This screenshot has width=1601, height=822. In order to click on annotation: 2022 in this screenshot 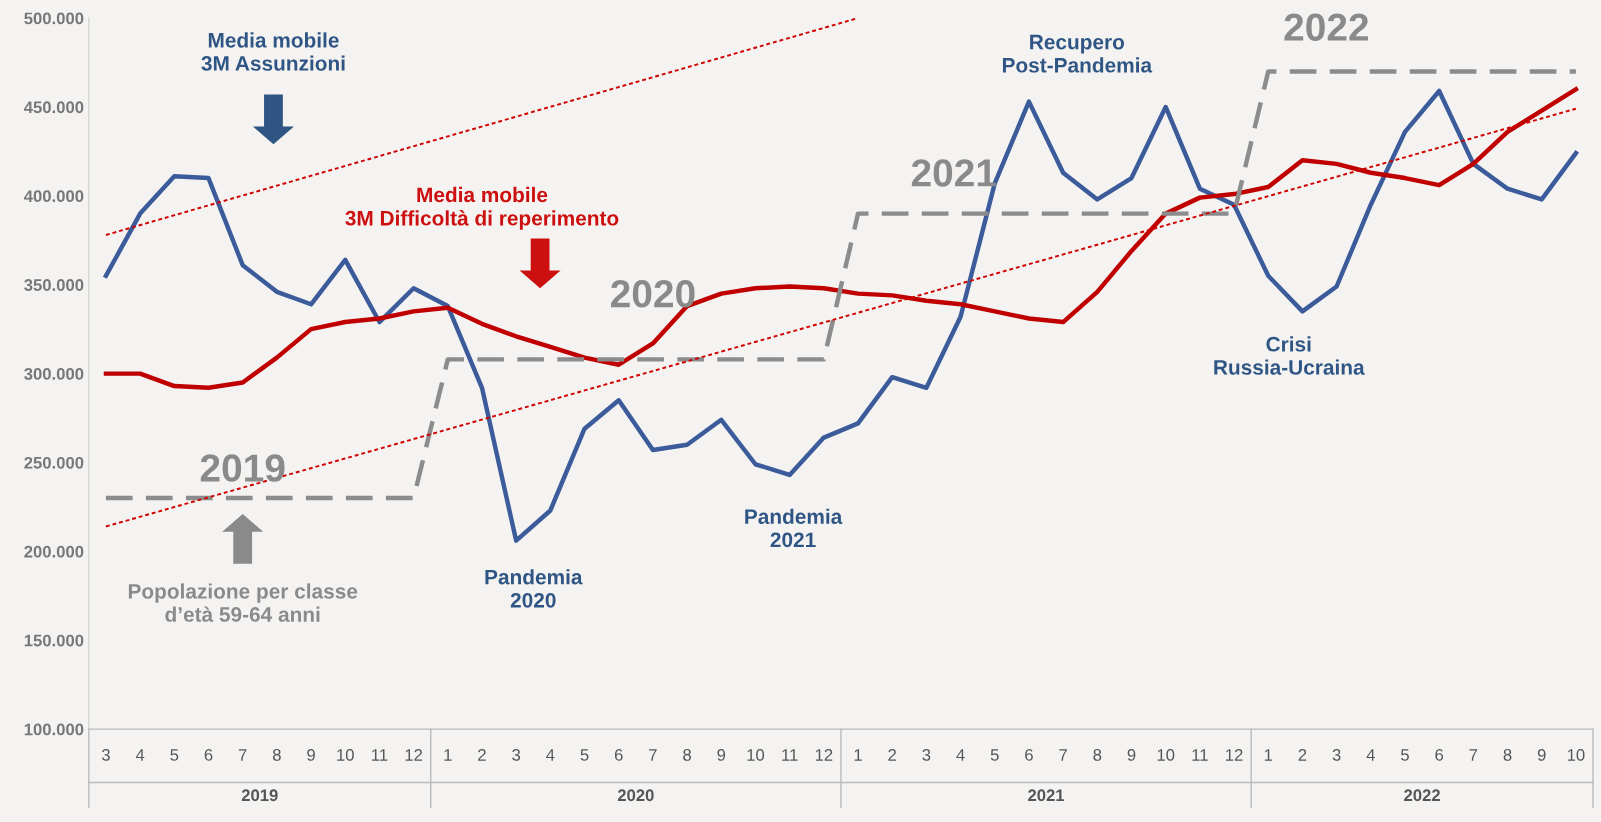, I will do `click(1326, 27)`.